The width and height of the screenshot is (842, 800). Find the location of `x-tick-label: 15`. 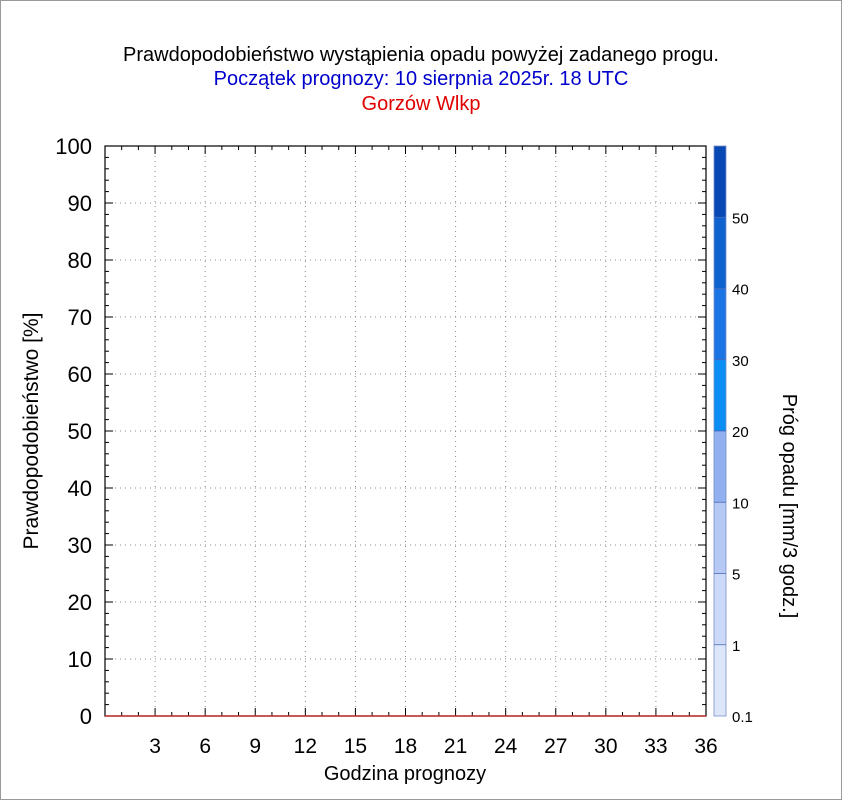

x-tick-label: 15 is located at coordinates (355, 746).